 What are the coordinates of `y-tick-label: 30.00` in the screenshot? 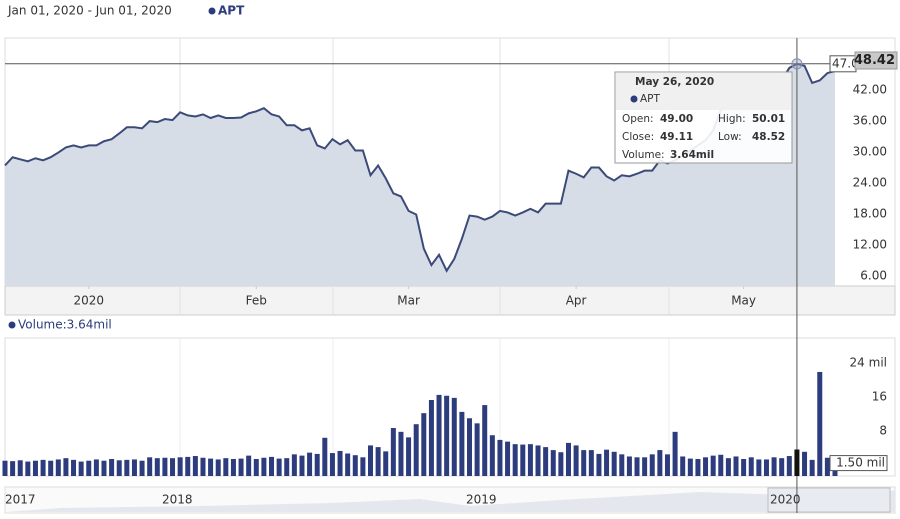 It's located at (870, 152).